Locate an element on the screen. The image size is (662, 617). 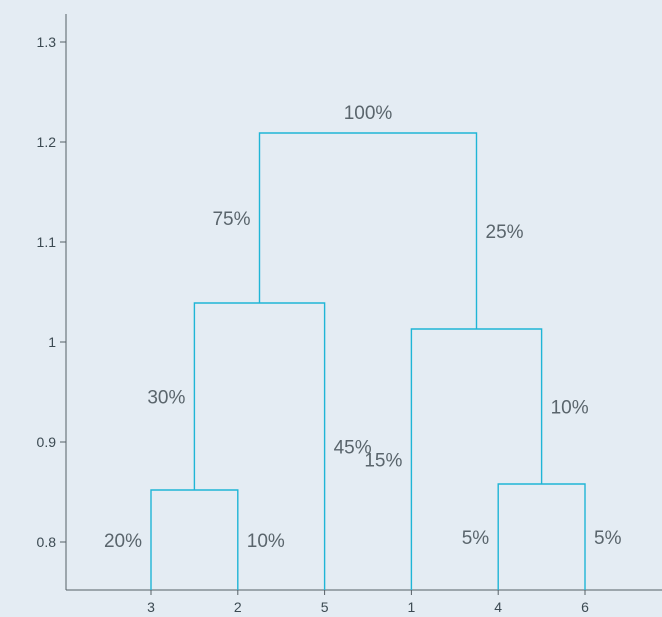
x-tick-label: 1 is located at coordinates (412, 607).